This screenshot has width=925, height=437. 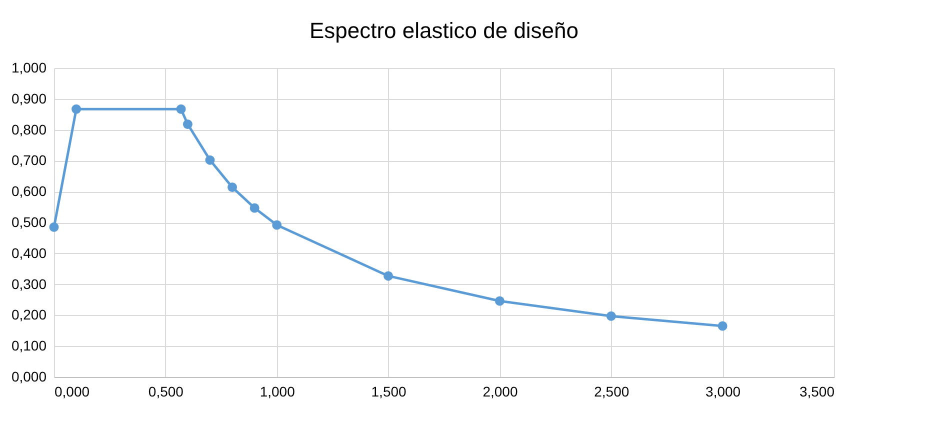 What do you see at coordinates (29, 252) in the screenshot?
I see `y-tick-label: 0,400` at bounding box center [29, 252].